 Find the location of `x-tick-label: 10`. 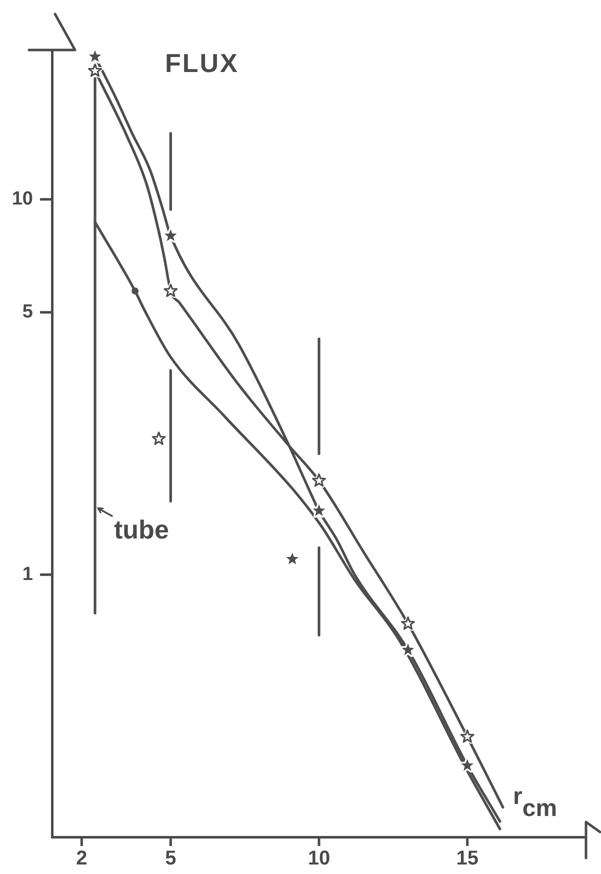

x-tick-label: 10 is located at coordinates (319, 859).